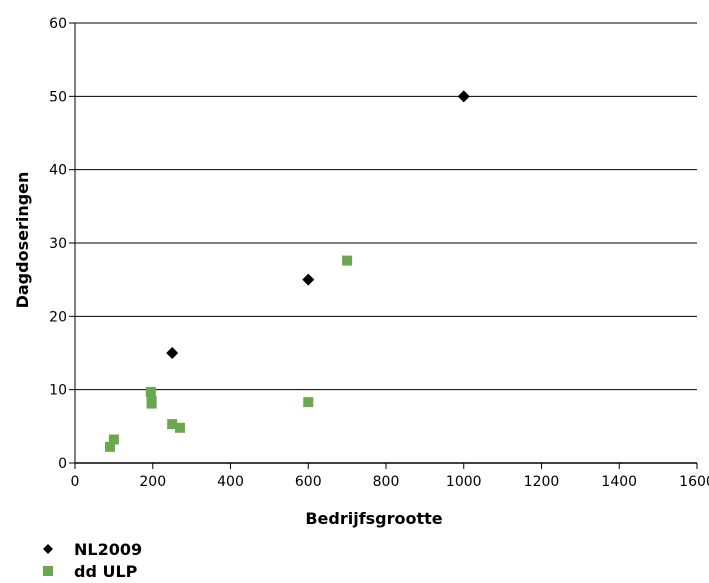 Image resolution: width=709 pixels, height=583 pixels. Describe the element at coordinates (62, 464) in the screenshot. I see `y-tick-label: 0` at that location.